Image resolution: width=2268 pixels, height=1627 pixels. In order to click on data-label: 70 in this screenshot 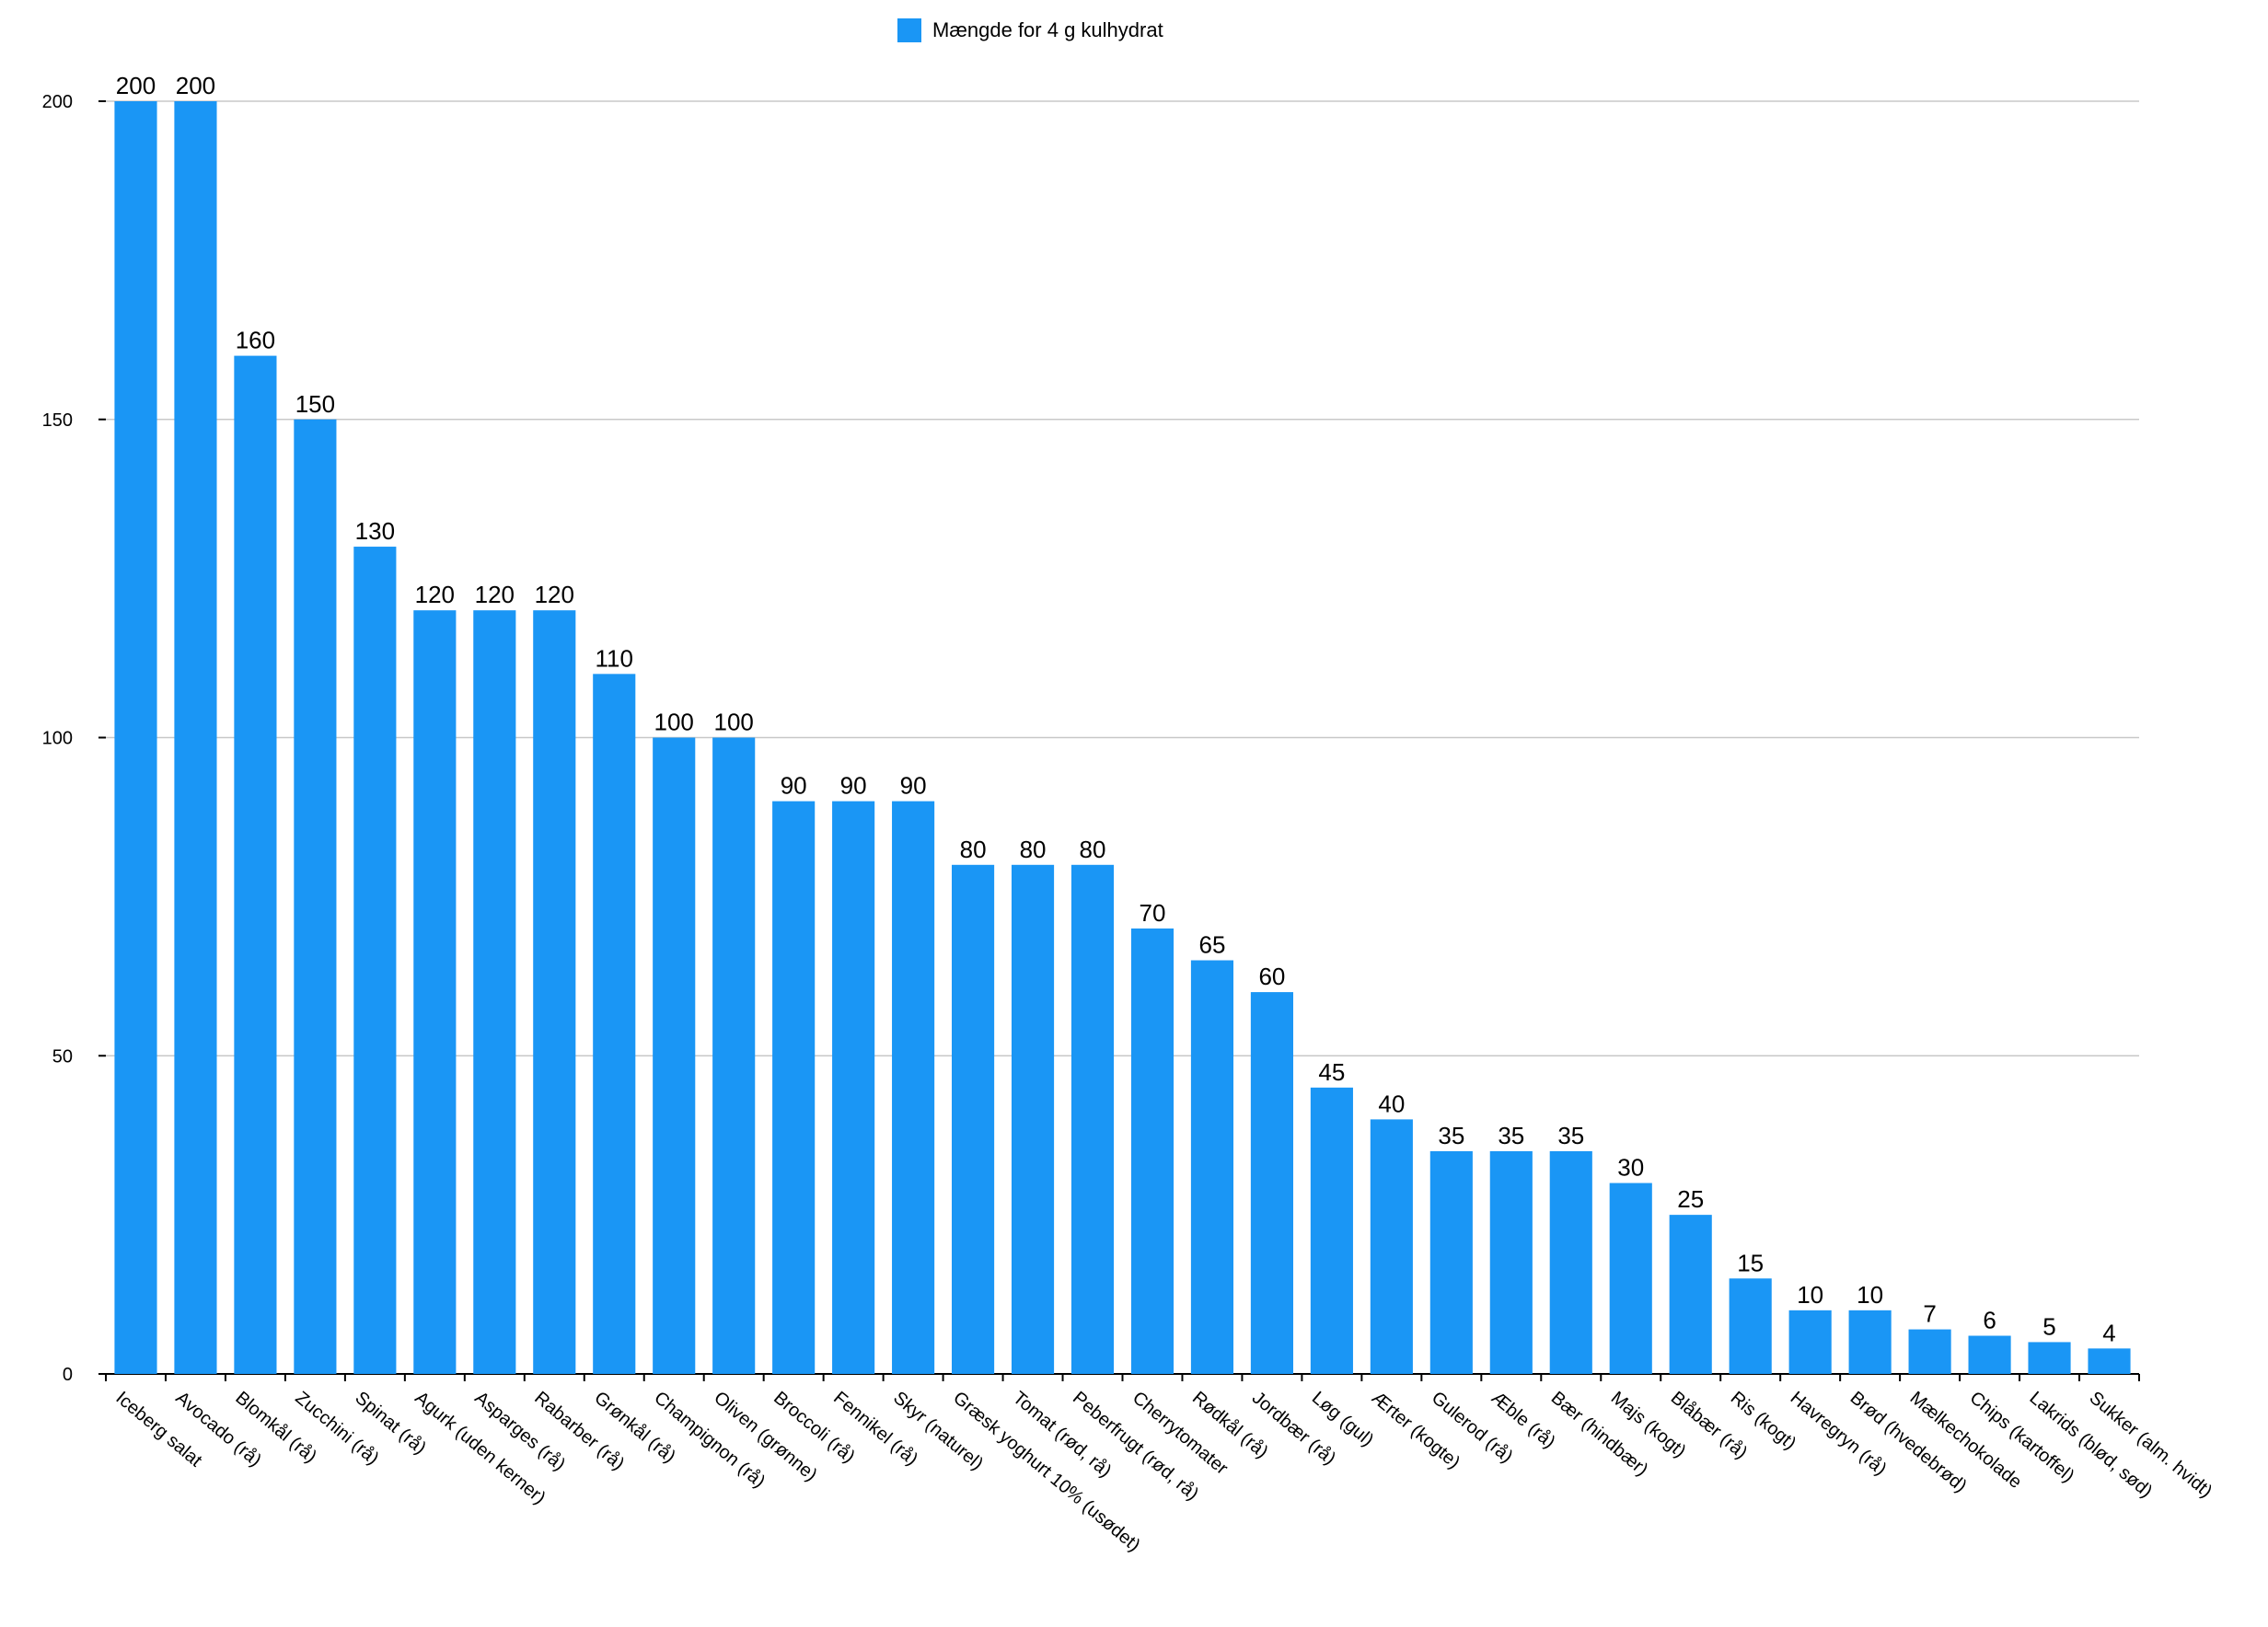, I will do `click(1153, 913)`.